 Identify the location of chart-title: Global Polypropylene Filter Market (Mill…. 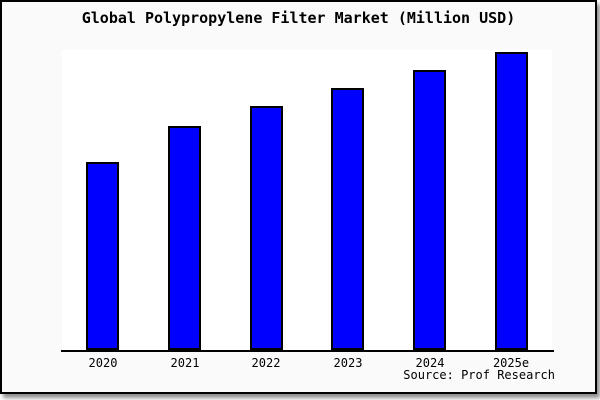
(298, 18).